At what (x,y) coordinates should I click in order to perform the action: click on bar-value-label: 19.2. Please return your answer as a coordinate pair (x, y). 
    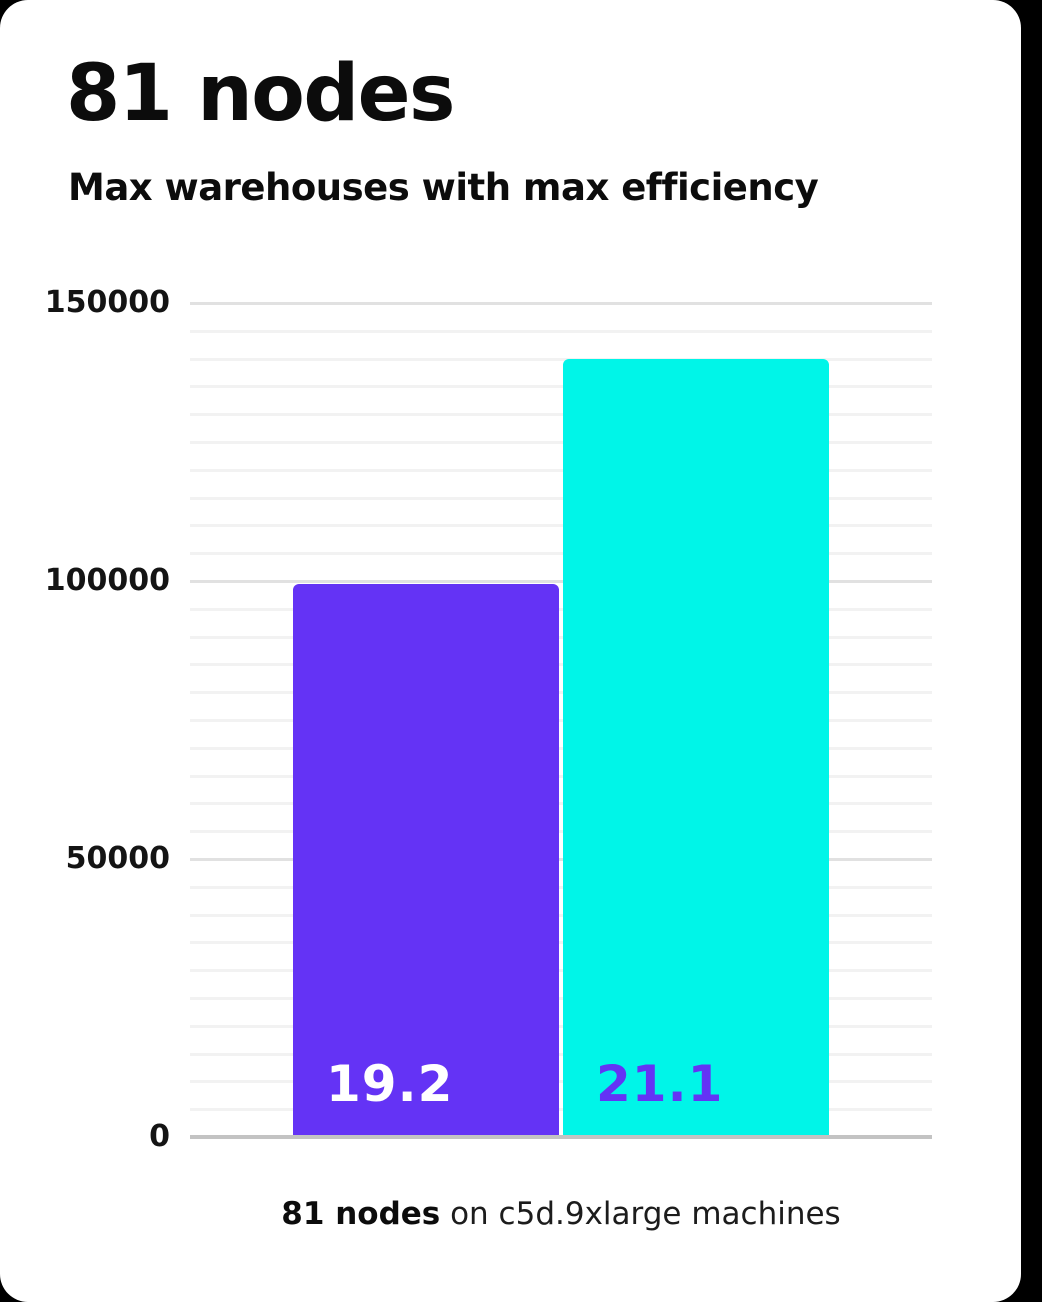
    Looking at the image, I should click on (390, 1084).